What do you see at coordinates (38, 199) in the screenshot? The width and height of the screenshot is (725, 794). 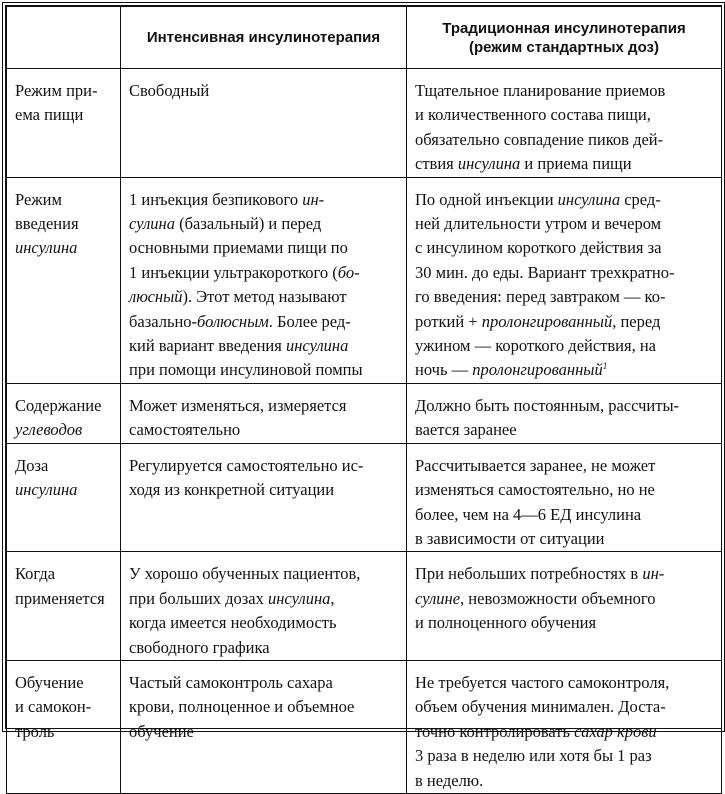 I see `text-run: Режим` at bounding box center [38, 199].